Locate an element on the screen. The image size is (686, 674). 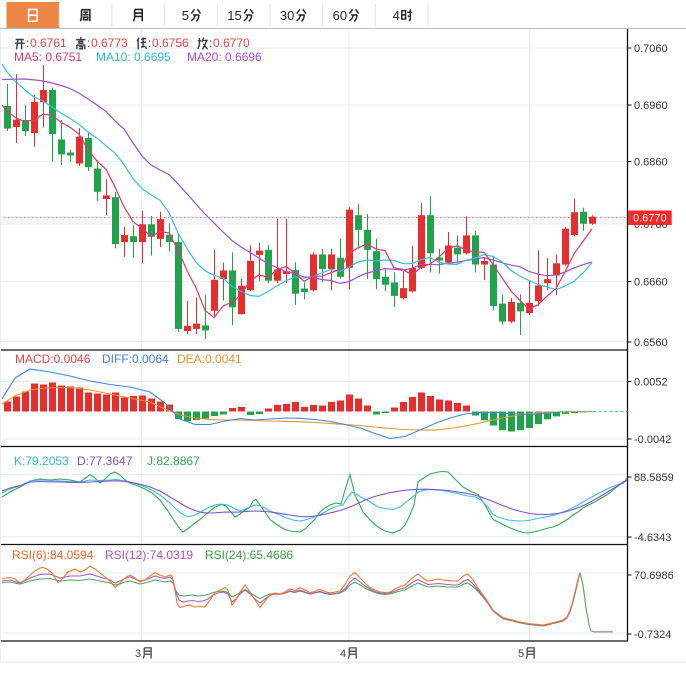
svg-text: 15 is located at coordinates (234, 15).